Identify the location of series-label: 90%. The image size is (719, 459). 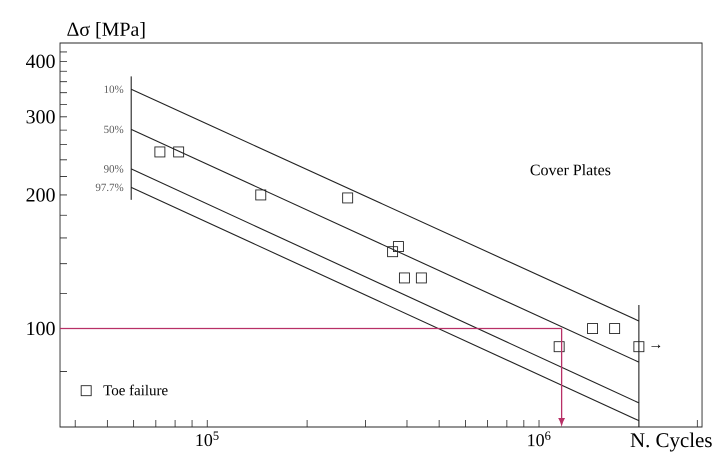
(114, 169).